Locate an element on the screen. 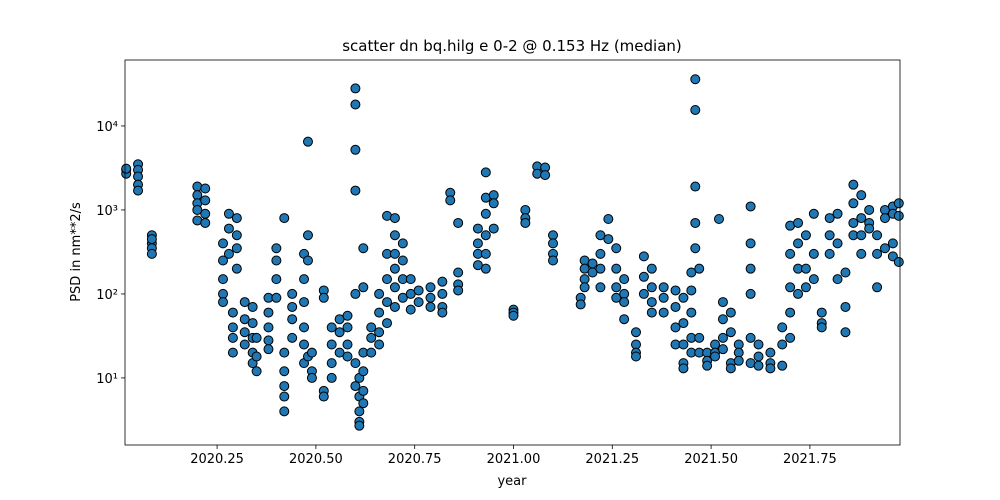 The image size is (1000, 500). y-tick-label: 10⁴ is located at coordinates (107, 127).